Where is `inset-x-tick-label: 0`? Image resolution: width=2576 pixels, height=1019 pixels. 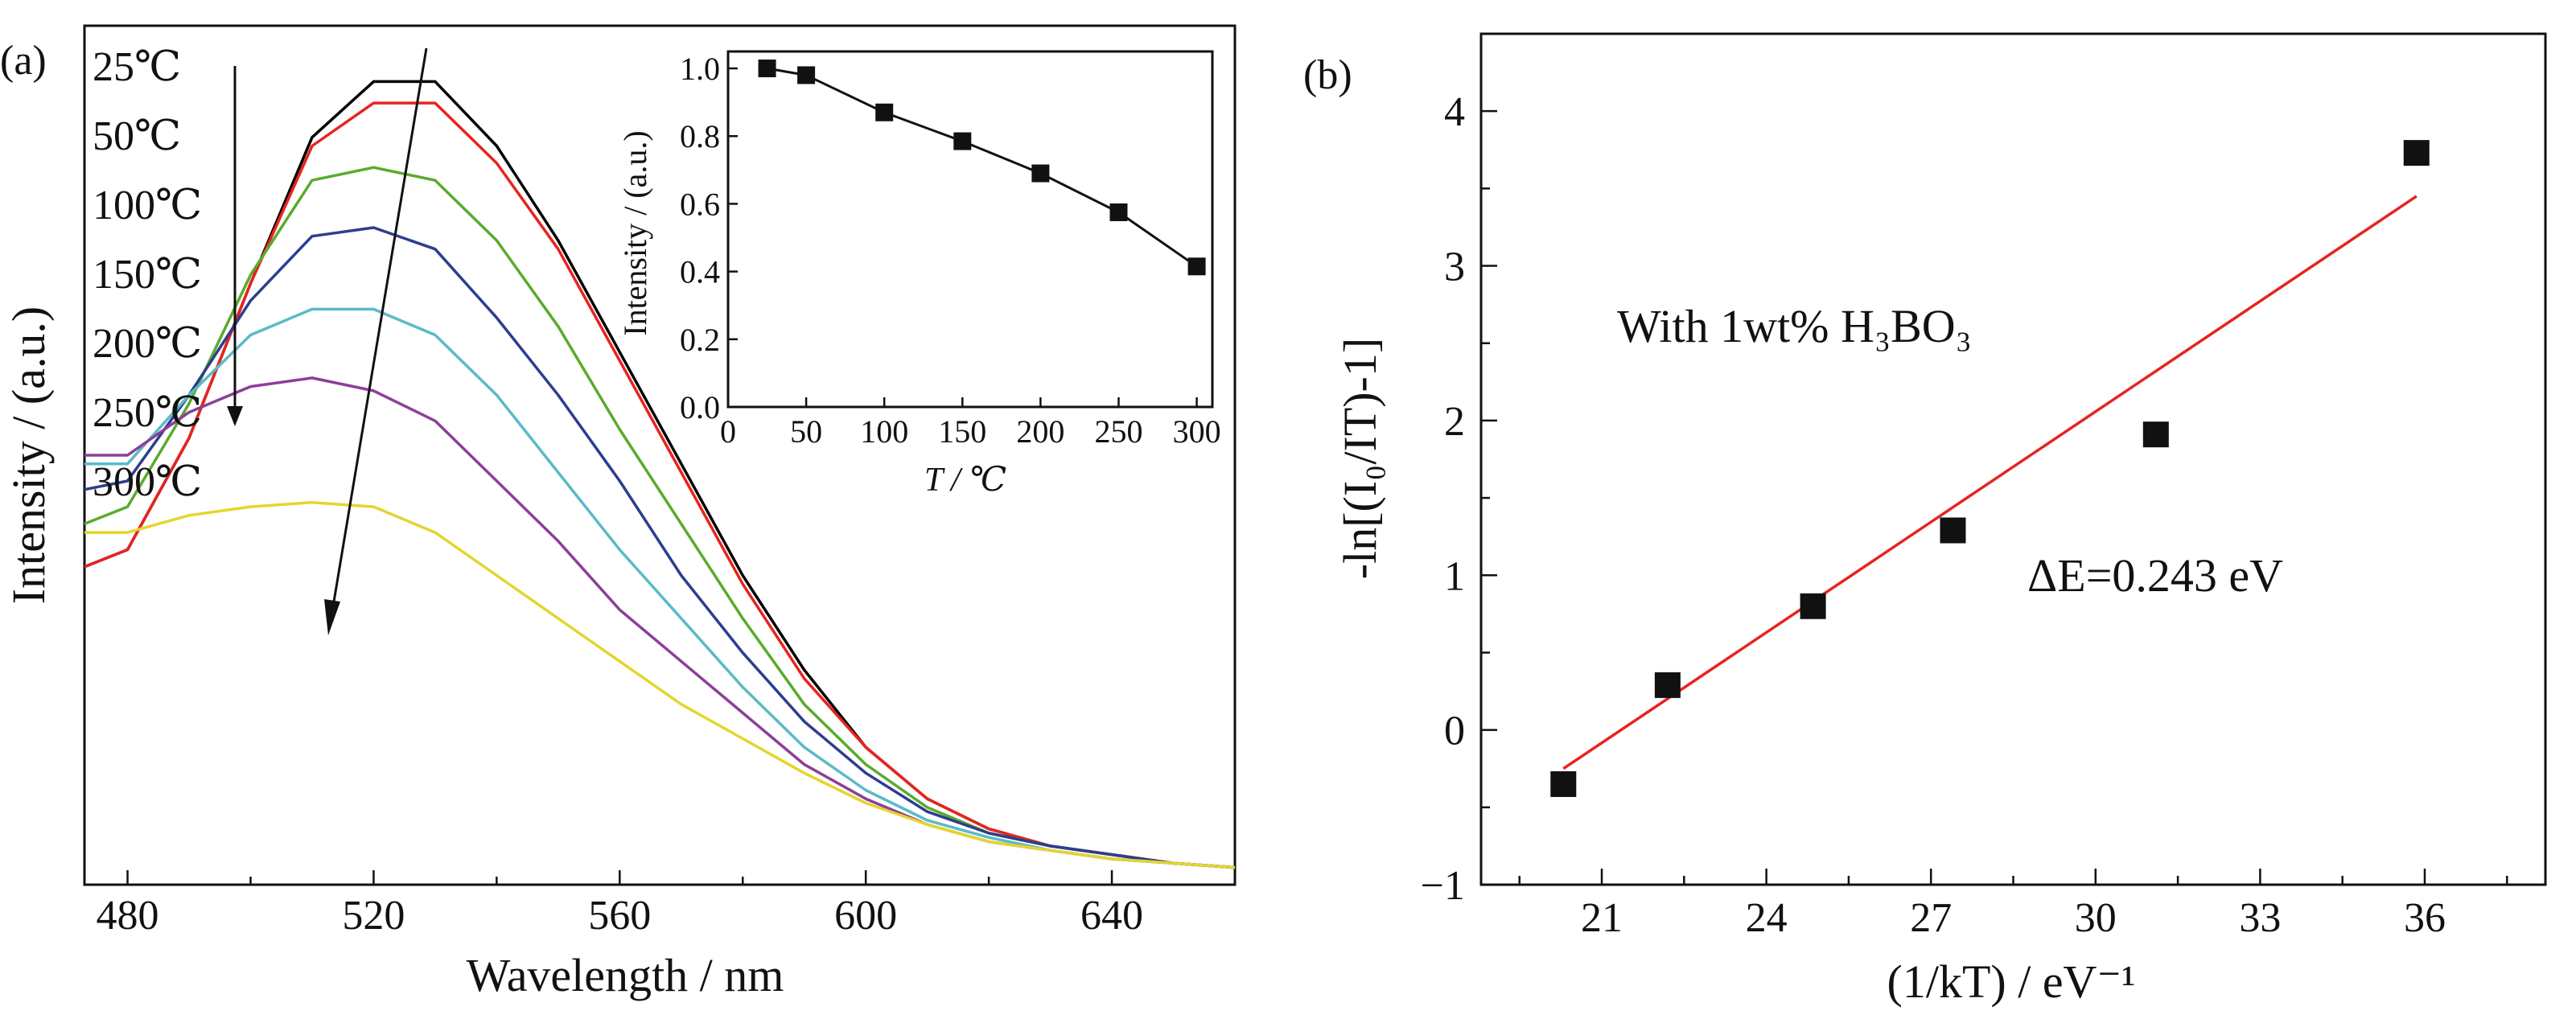 inset-x-tick-label: 0 is located at coordinates (728, 431).